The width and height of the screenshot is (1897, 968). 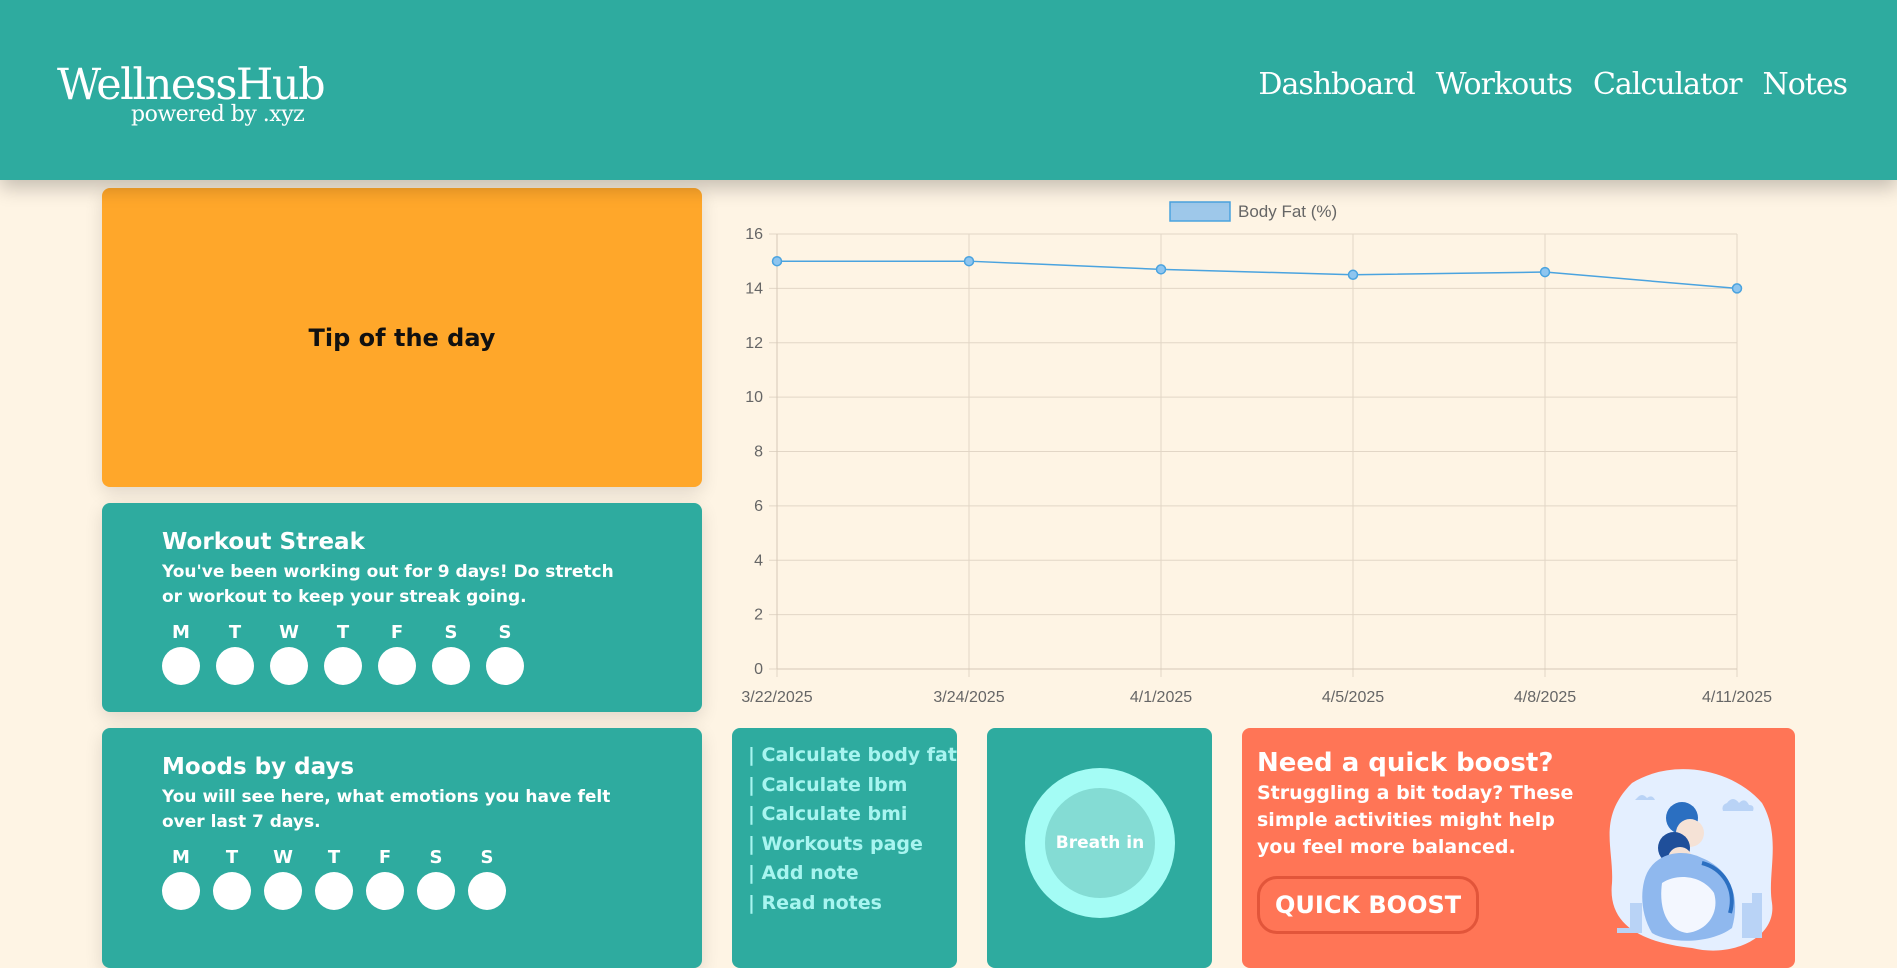 I want to click on link-add-note: | Add note, so click(x=803, y=873).